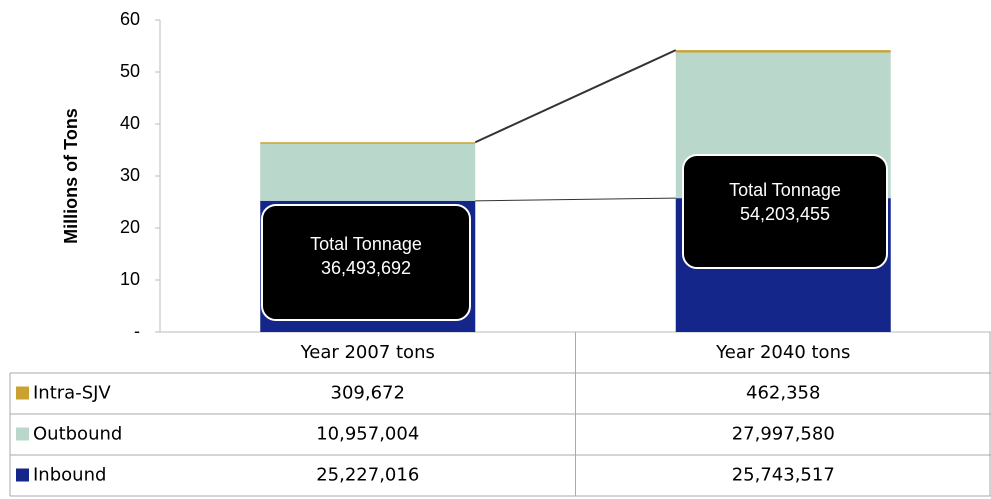 This screenshot has height=499, width=991. I want to click on legend-label: Intra-SJV, so click(72, 393).